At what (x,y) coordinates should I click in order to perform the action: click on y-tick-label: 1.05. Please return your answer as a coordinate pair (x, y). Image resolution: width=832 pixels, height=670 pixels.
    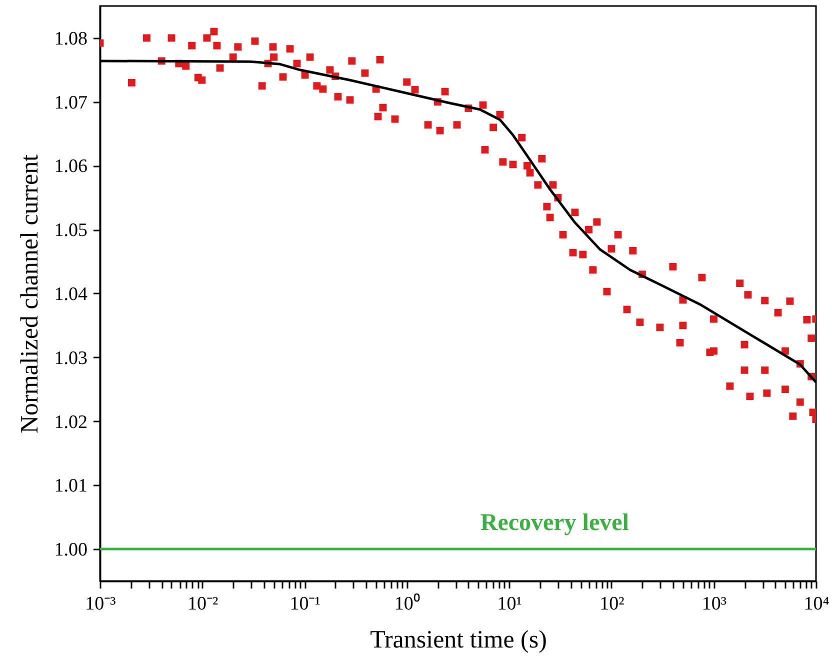
    Looking at the image, I should click on (71, 231).